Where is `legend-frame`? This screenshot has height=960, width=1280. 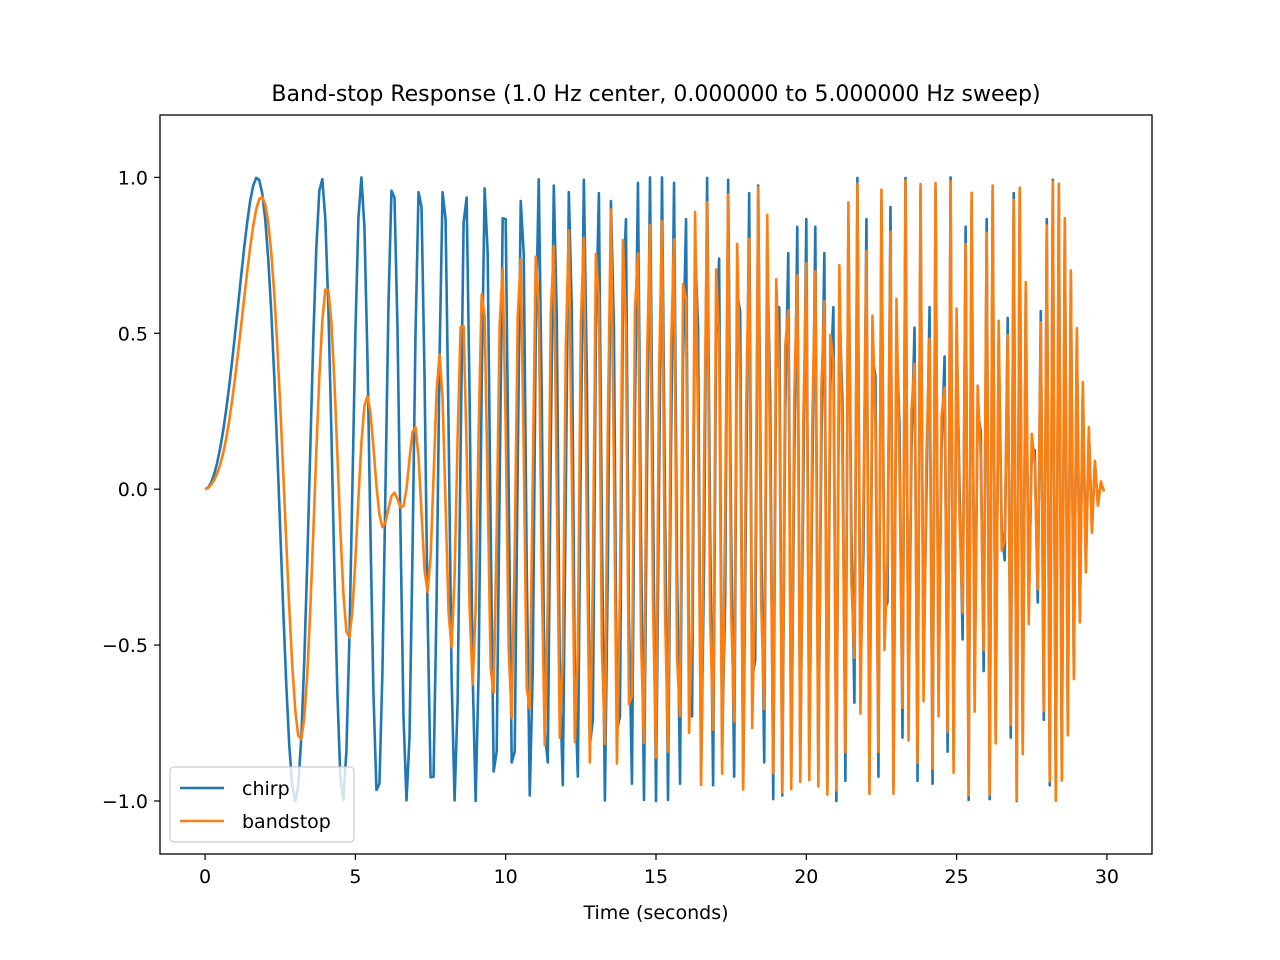 legend-frame is located at coordinates (262, 804).